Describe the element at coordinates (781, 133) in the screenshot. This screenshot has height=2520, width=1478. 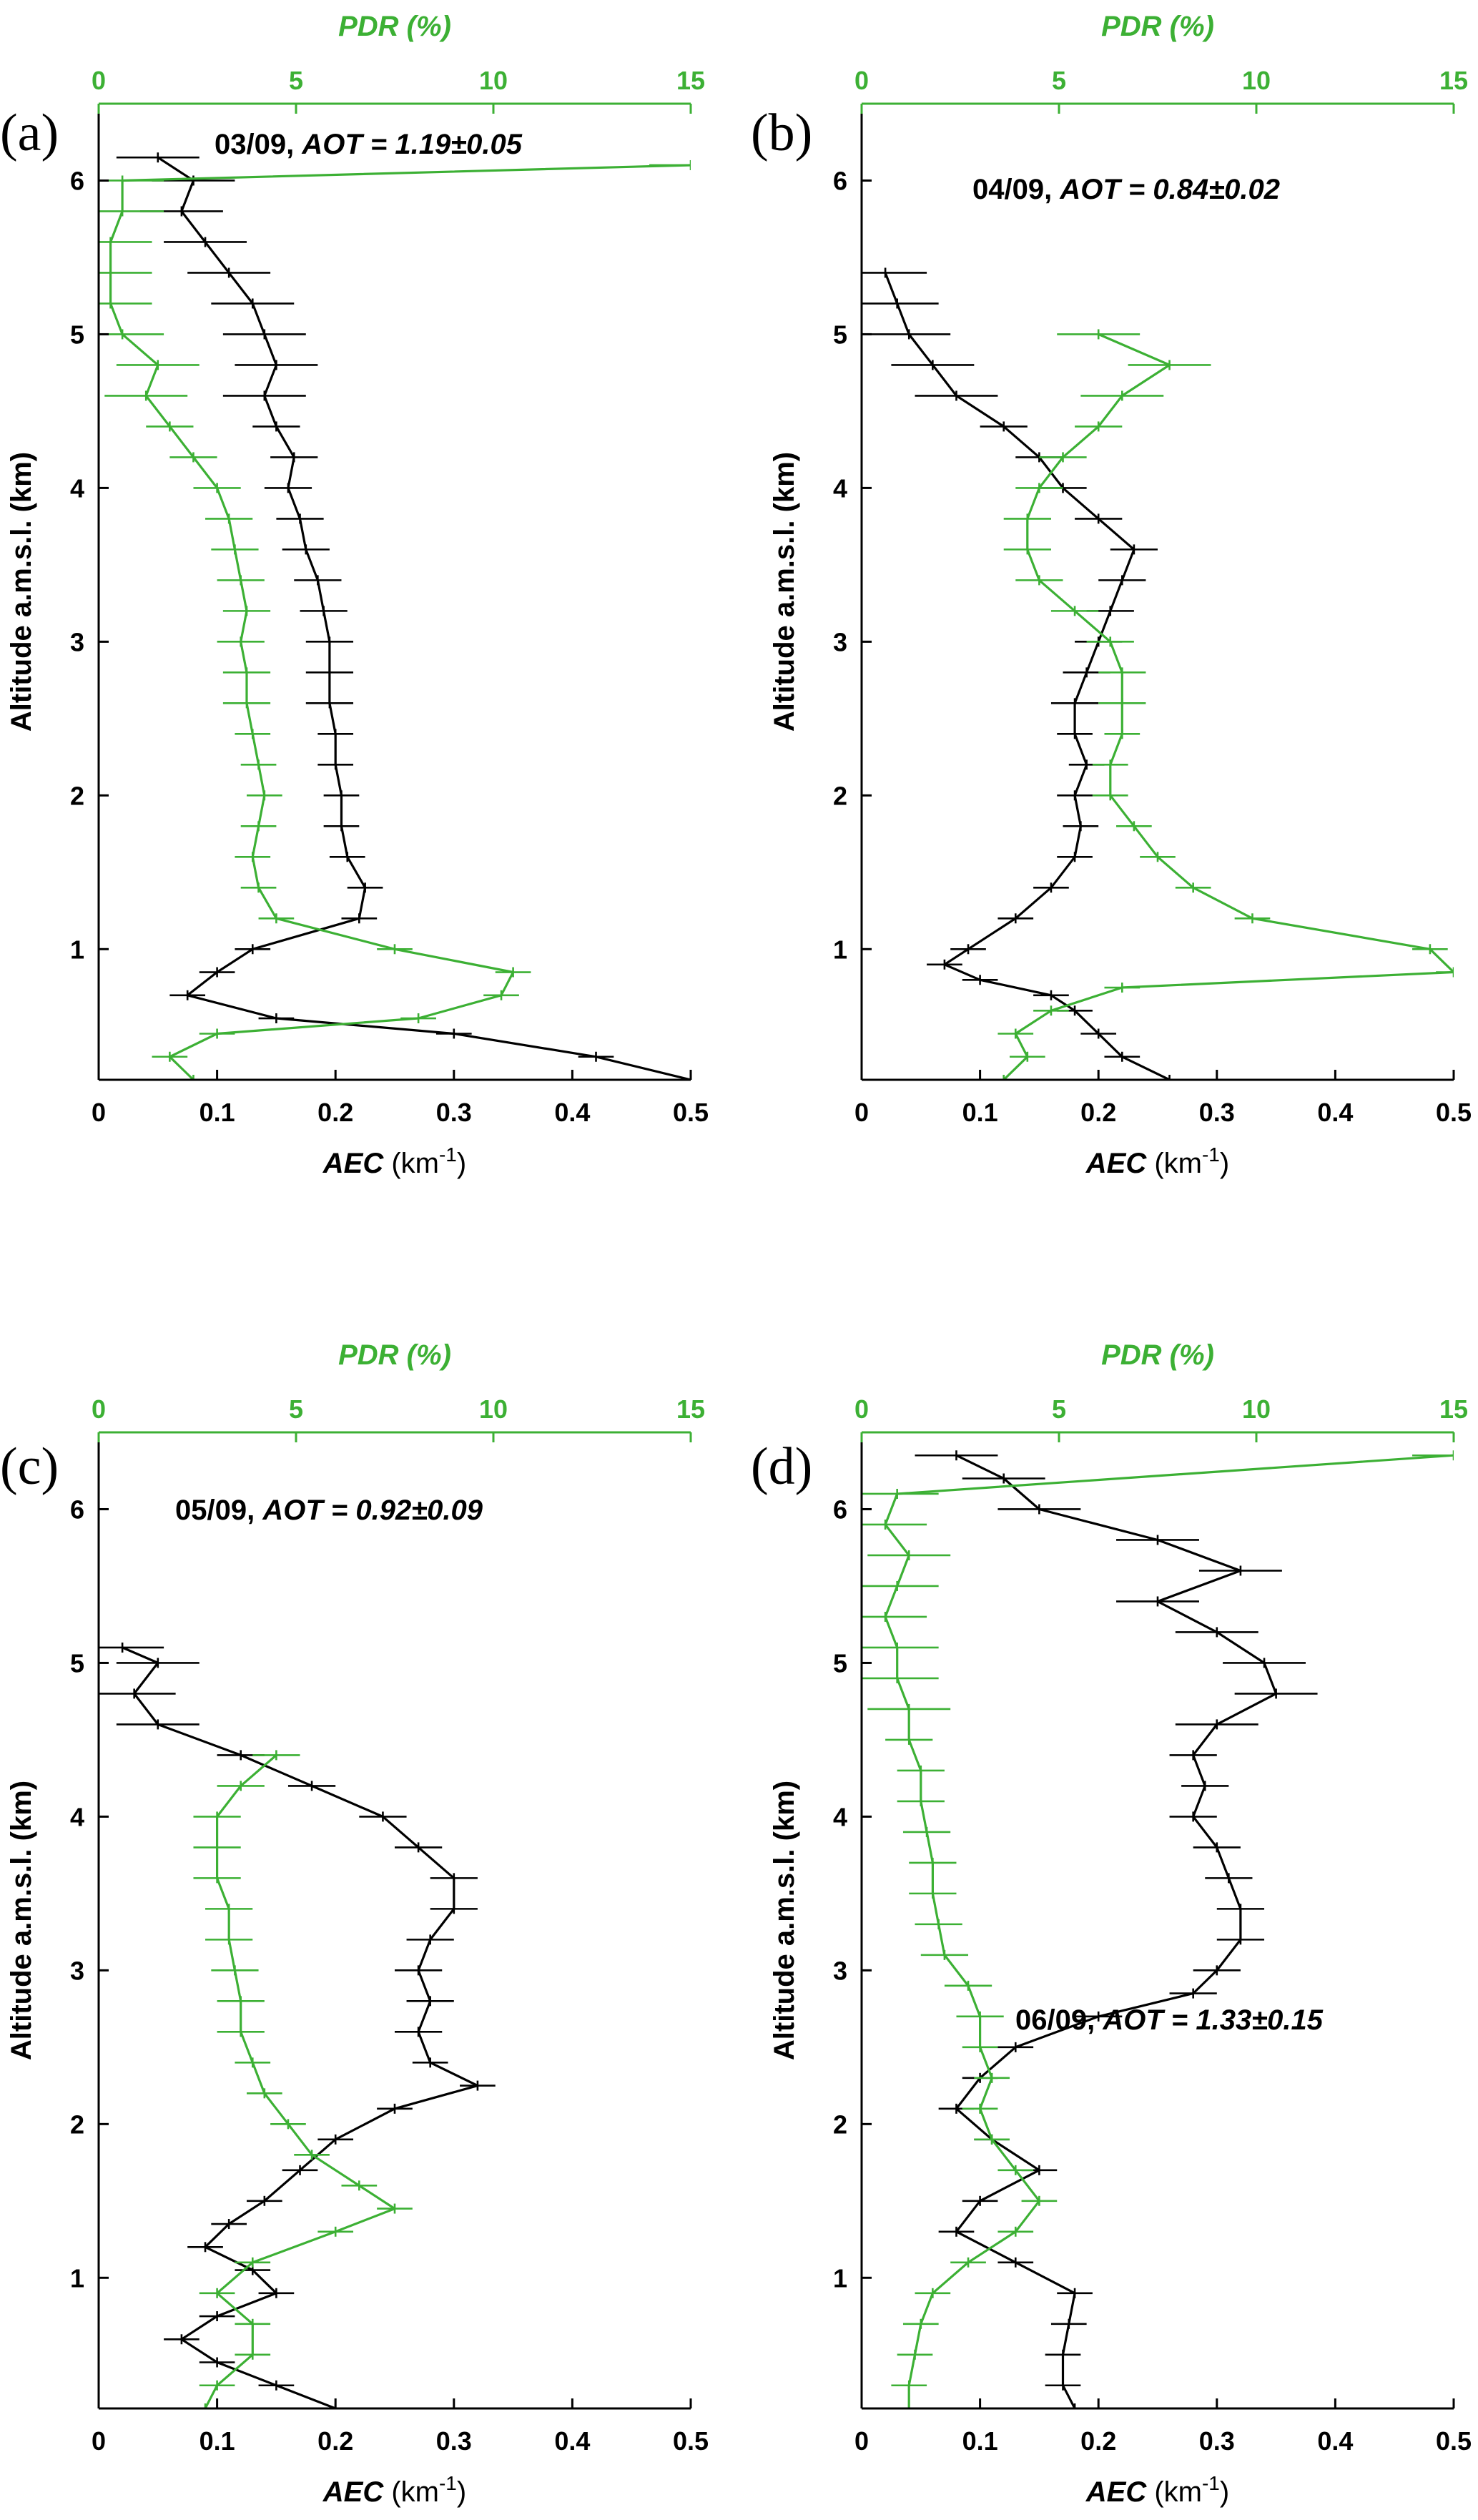
I see `panel-letter: (b)` at that location.